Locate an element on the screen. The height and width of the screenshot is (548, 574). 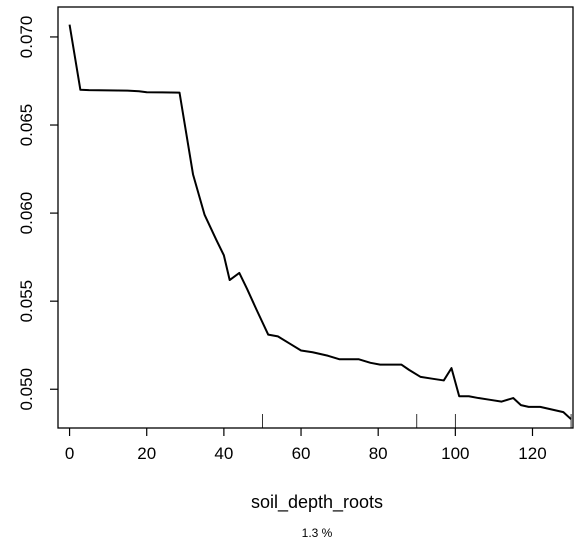
x-tick-label: 80 is located at coordinates (378, 453).